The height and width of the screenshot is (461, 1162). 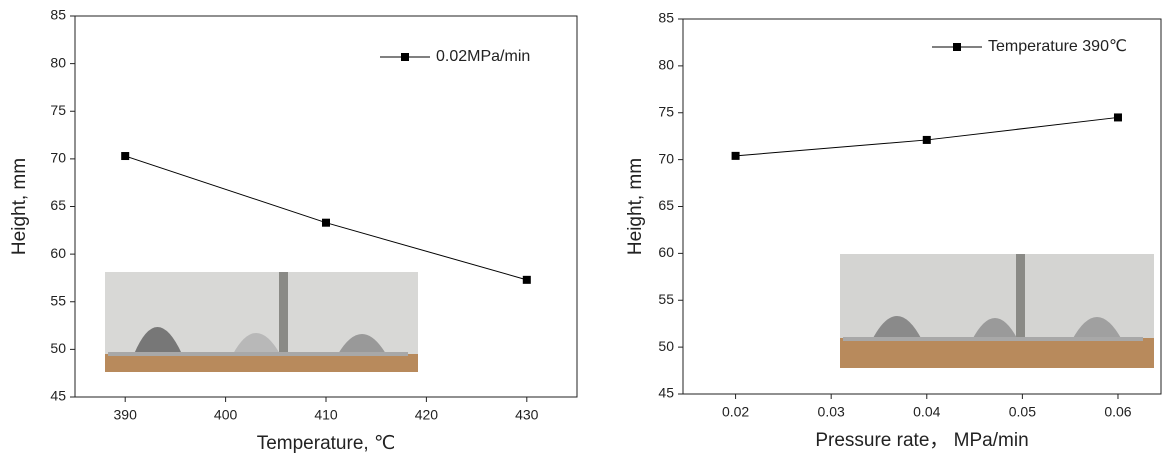 I want to click on x-tick-label: 0.05, so click(x=1022, y=412).